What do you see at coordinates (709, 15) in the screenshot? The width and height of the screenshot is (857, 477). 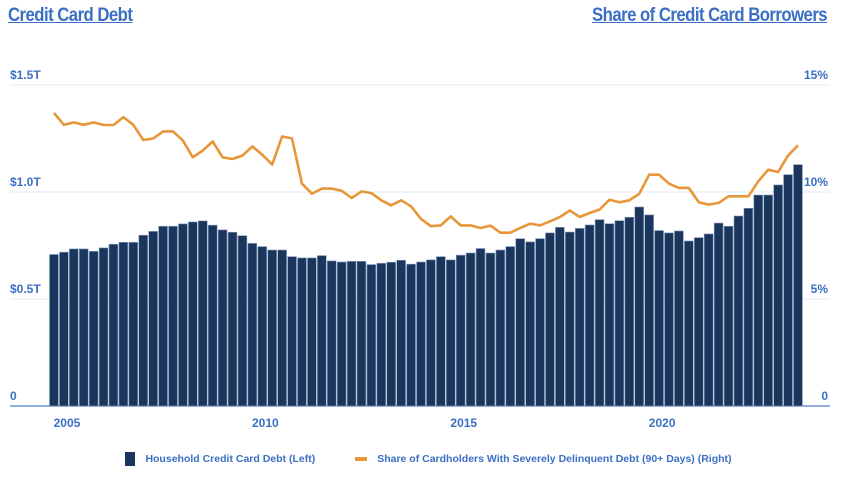 I see `right-chart-title-link: Share of Credit Card Borrowers` at bounding box center [709, 15].